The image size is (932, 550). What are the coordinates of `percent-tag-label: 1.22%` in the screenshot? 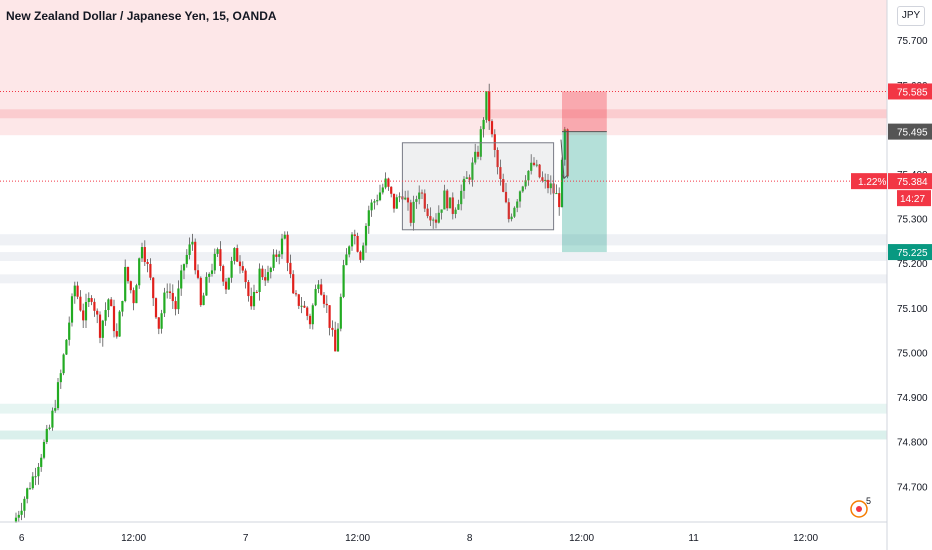 It's located at (872, 182).